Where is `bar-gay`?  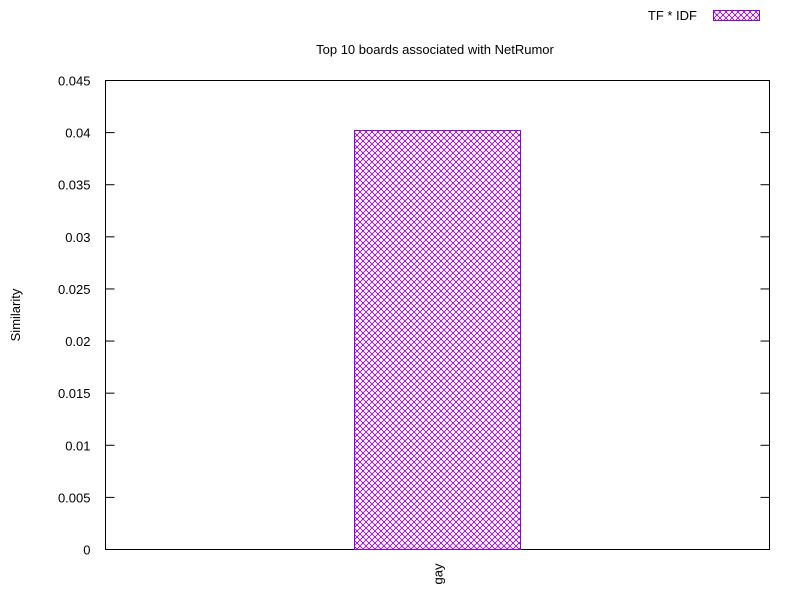 bar-gay is located at coordinates (437, 340).